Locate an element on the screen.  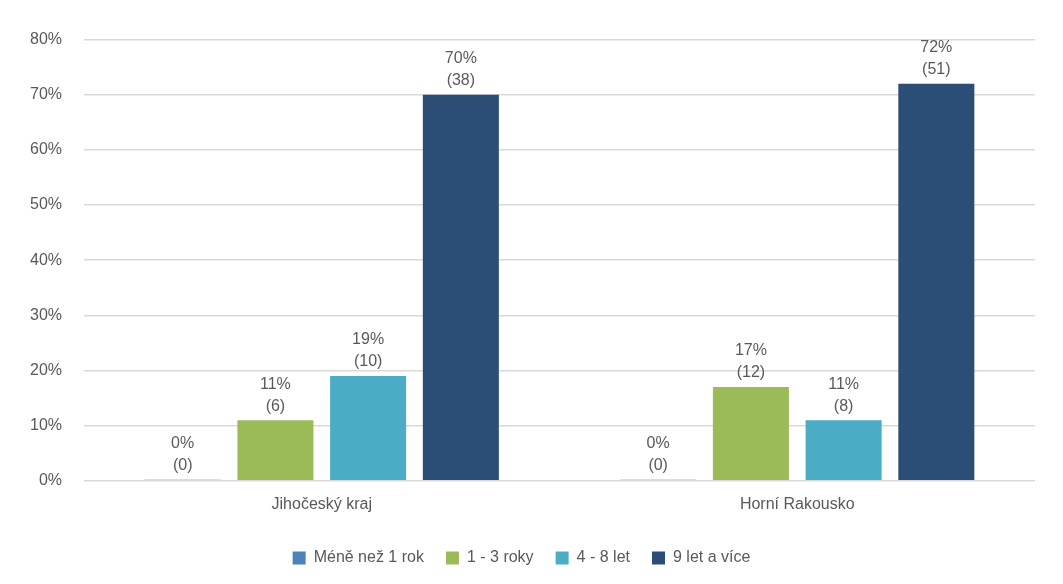
data-label: 19% (10) is located at coordinates (368, 350).